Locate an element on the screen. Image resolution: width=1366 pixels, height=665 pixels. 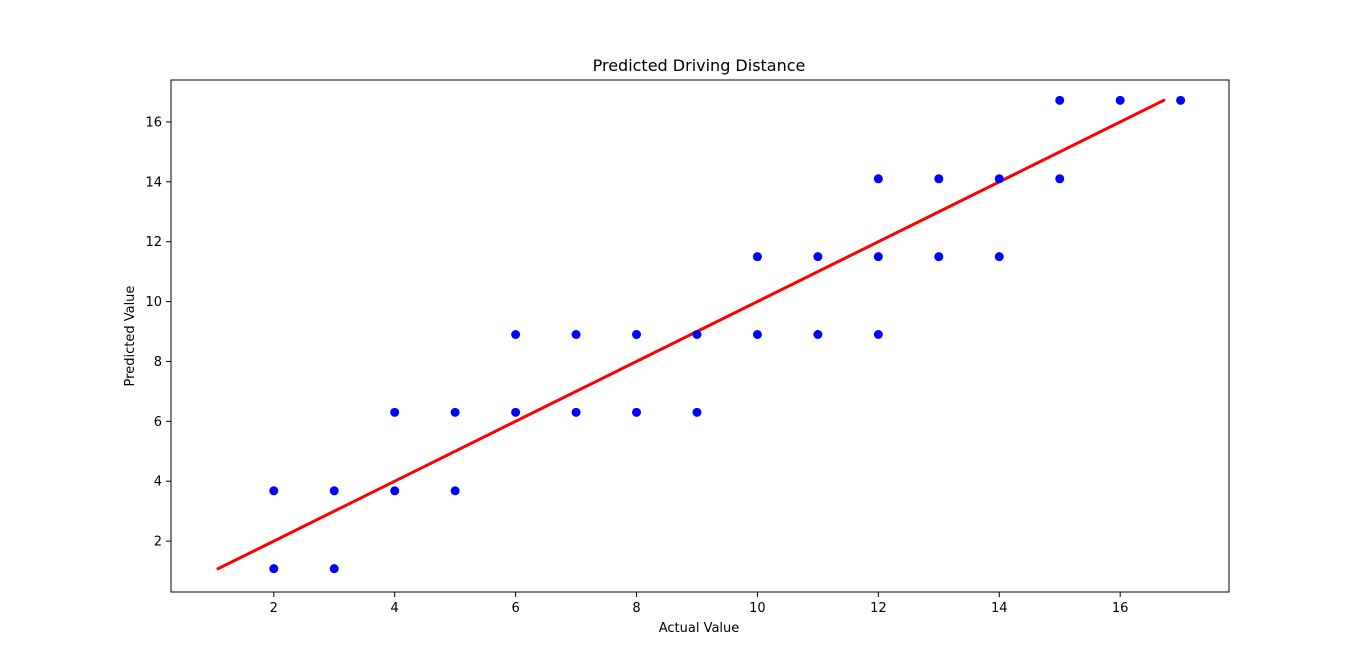
x-tick-label: 10 is located at coordinates (757, 608).